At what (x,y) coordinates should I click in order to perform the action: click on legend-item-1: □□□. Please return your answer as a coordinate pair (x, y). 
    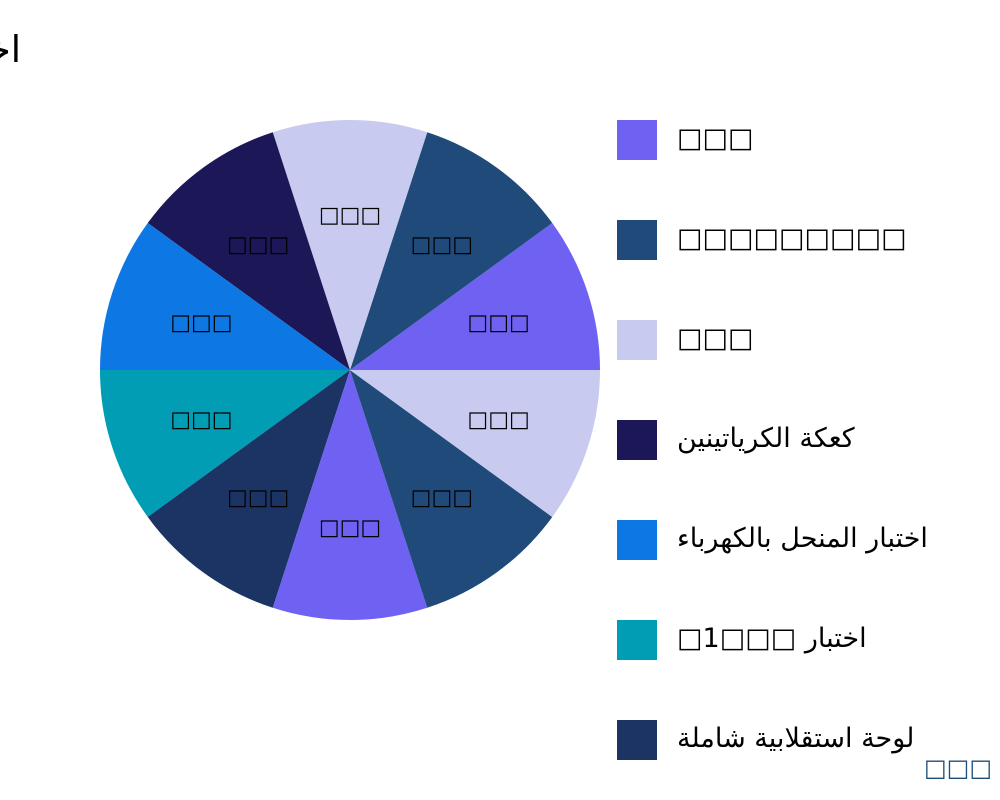
    Looking at the image, I should click on (685, 140).